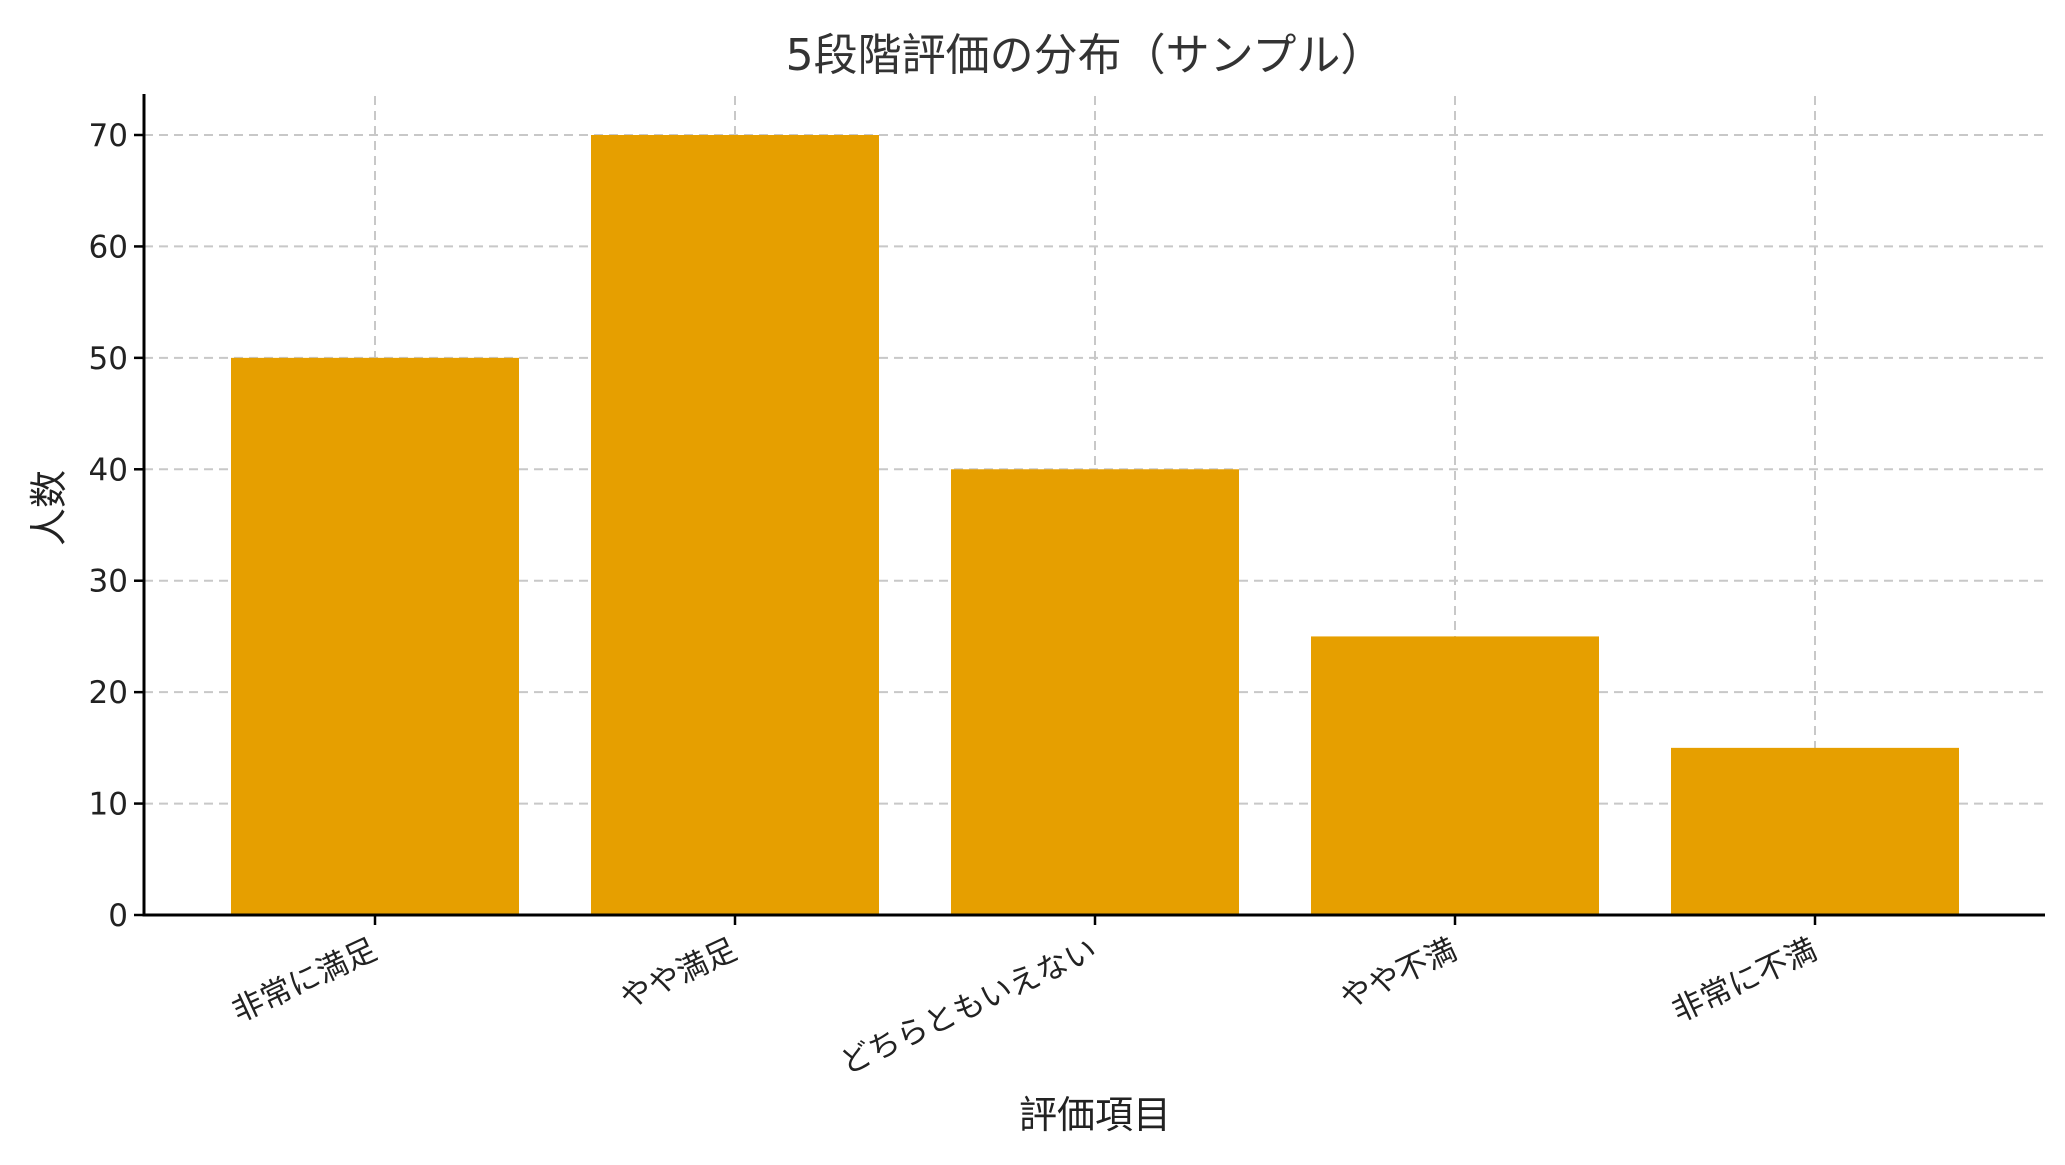  I want to click on y-tick-label: 10, so click(108, 805).